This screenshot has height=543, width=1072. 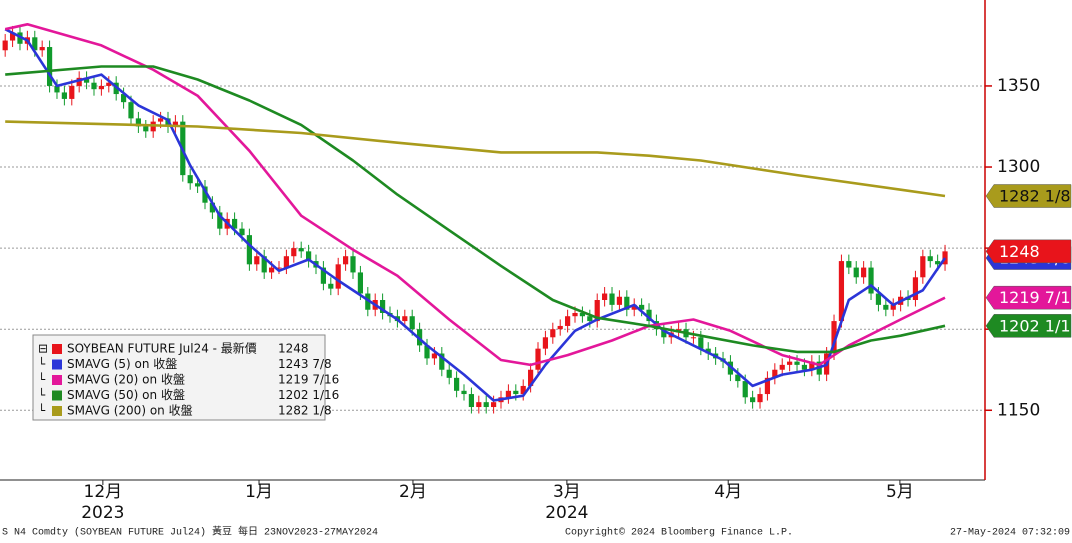 I want to click on legend-value: 1248, so click(x=293, y=349).